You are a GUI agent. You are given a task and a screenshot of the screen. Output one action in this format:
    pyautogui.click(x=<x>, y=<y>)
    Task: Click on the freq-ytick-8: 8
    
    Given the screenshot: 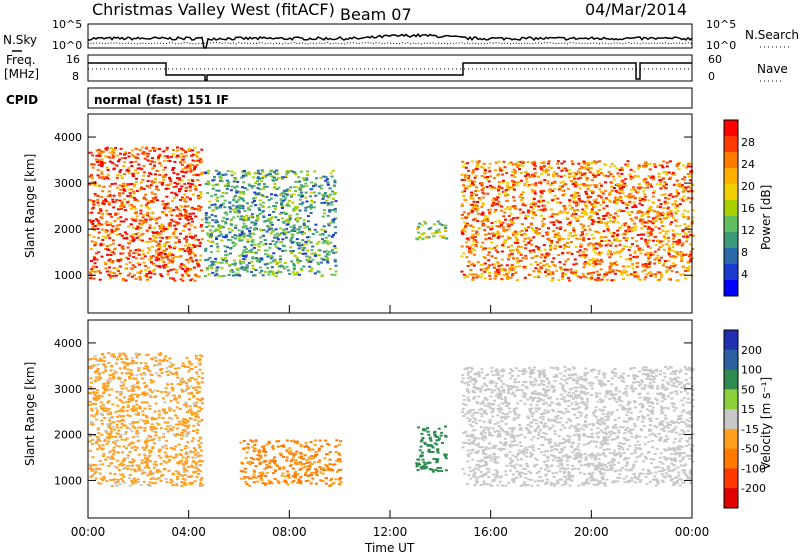 What is the action you would take?
    pyautogui.click(x=75, y=76)
    